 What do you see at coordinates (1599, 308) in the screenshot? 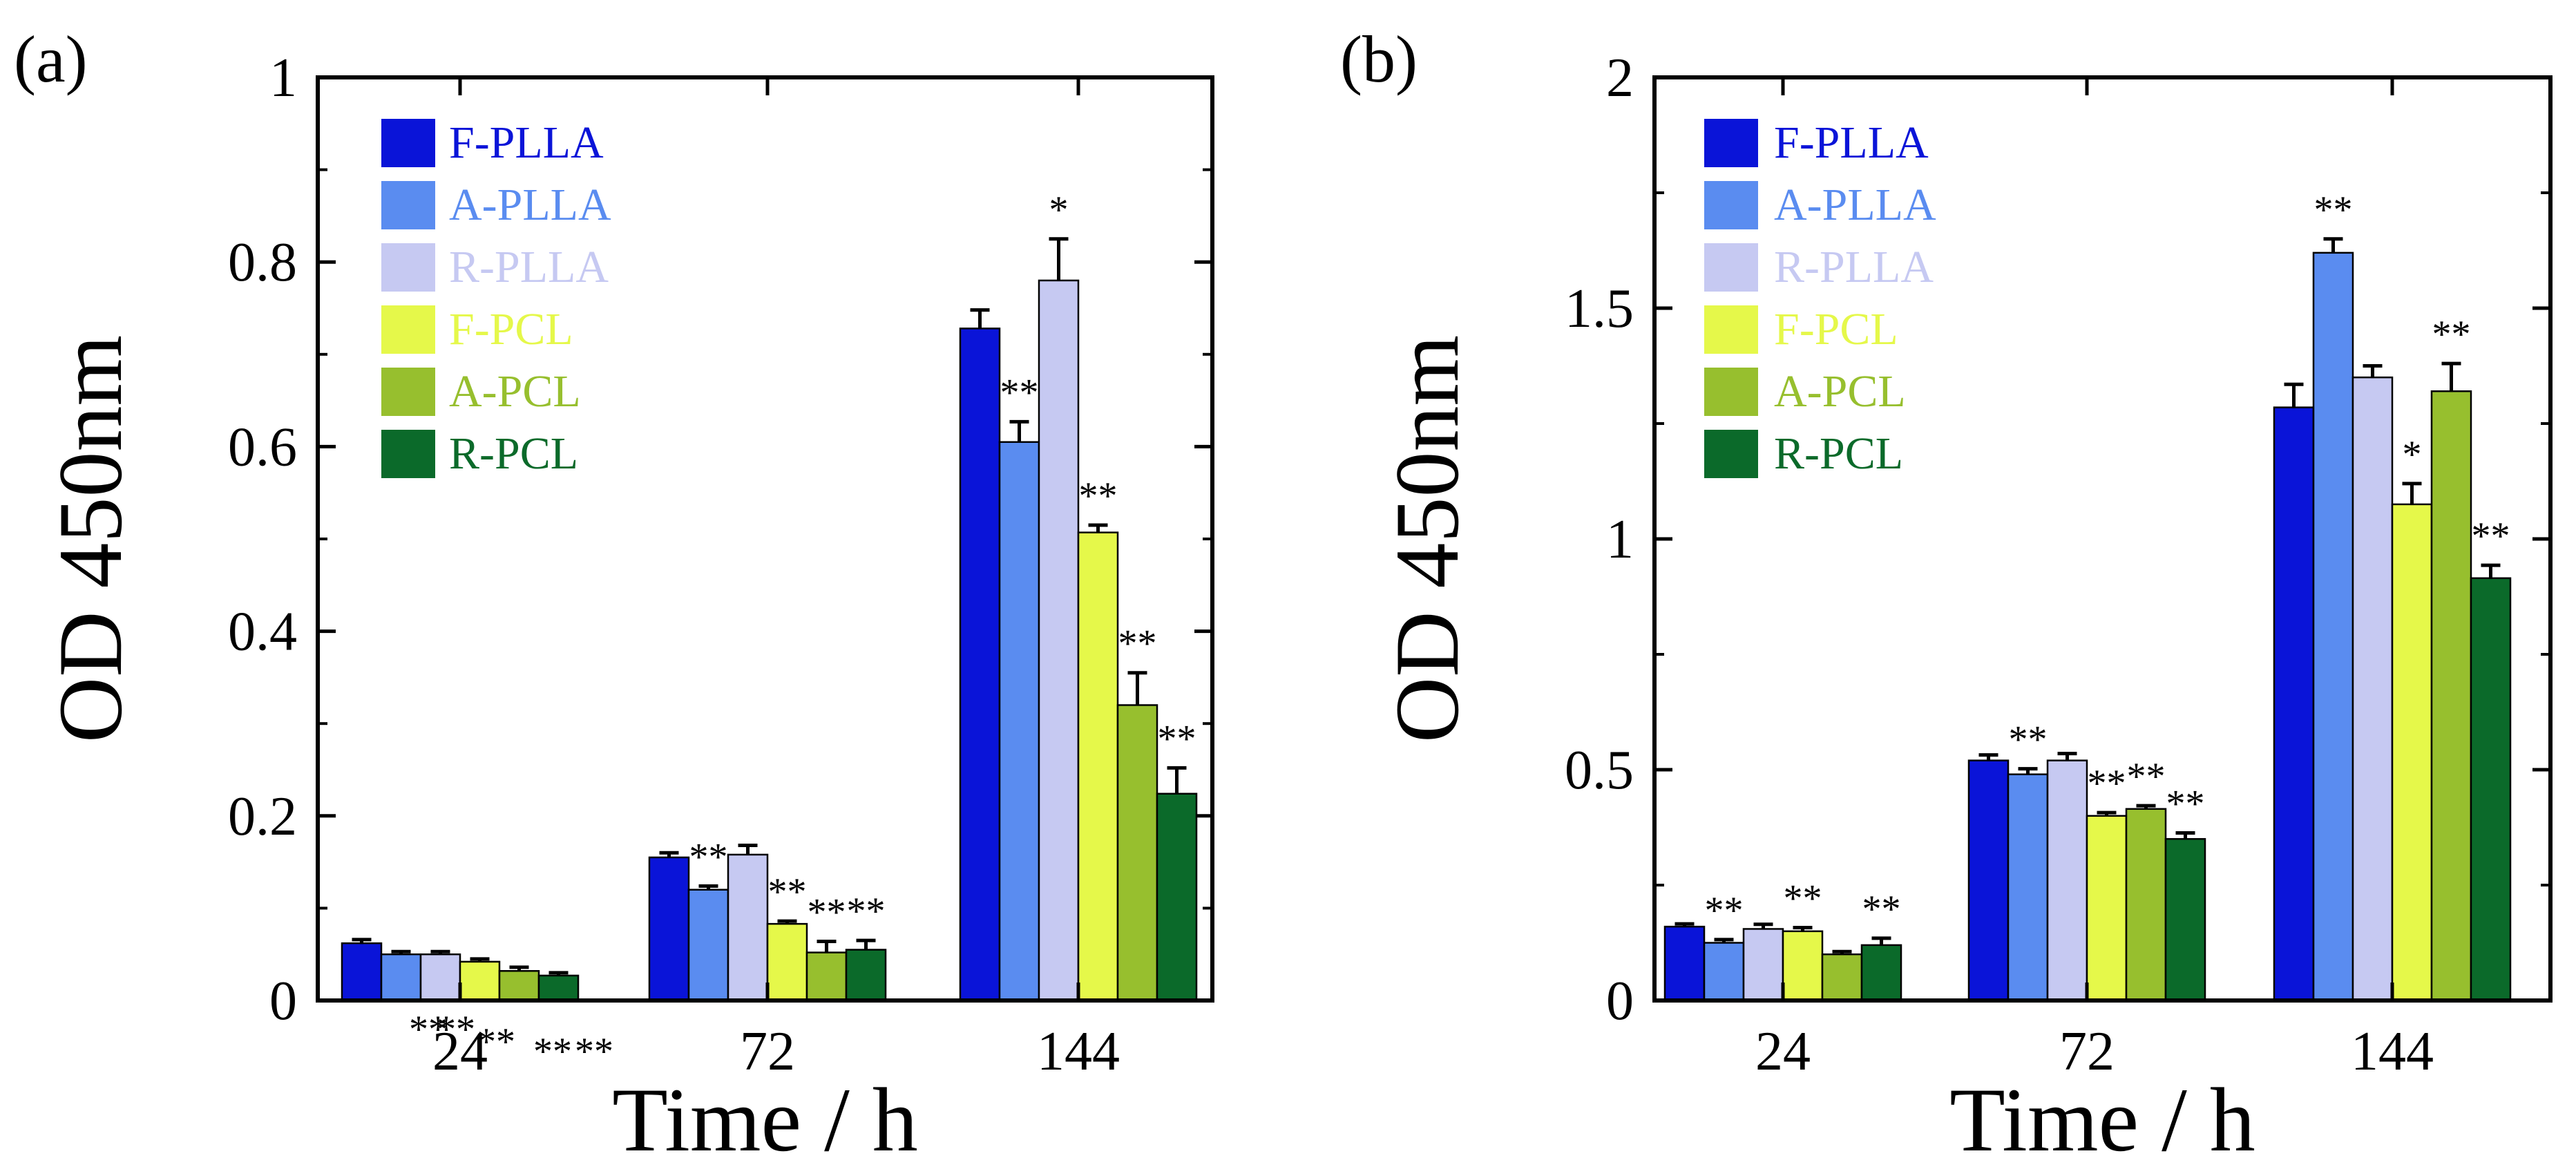
I see `y-tick-label: 1.5` at bounding box center [1599, 308].